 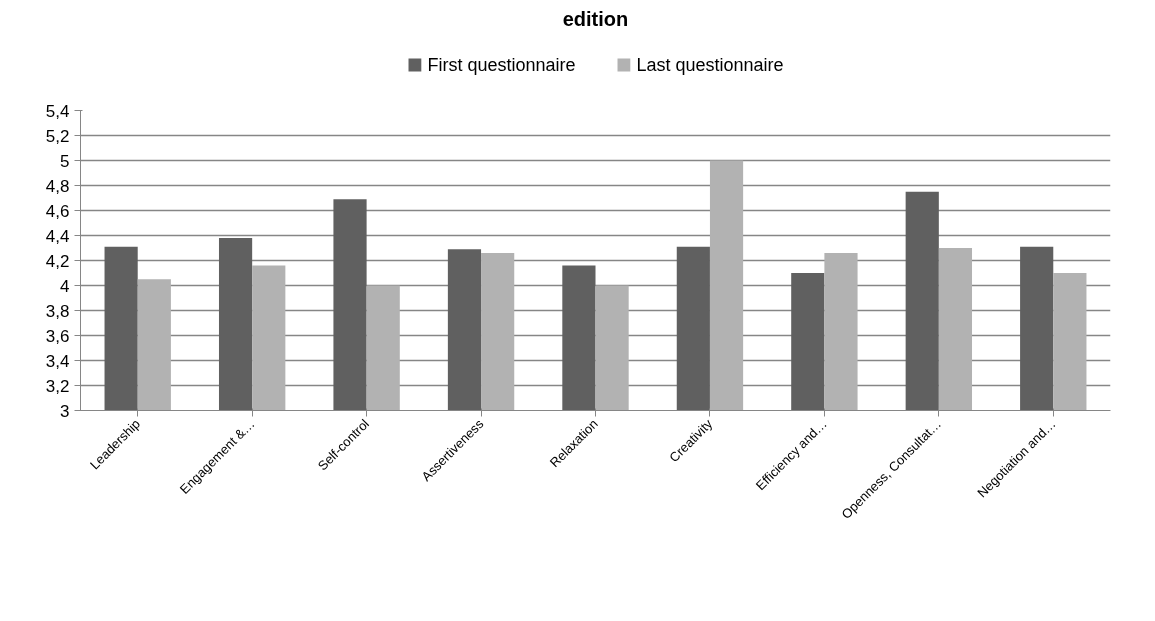 I want to click on y-tick-label: 3,4, so click(x=57, y=361).